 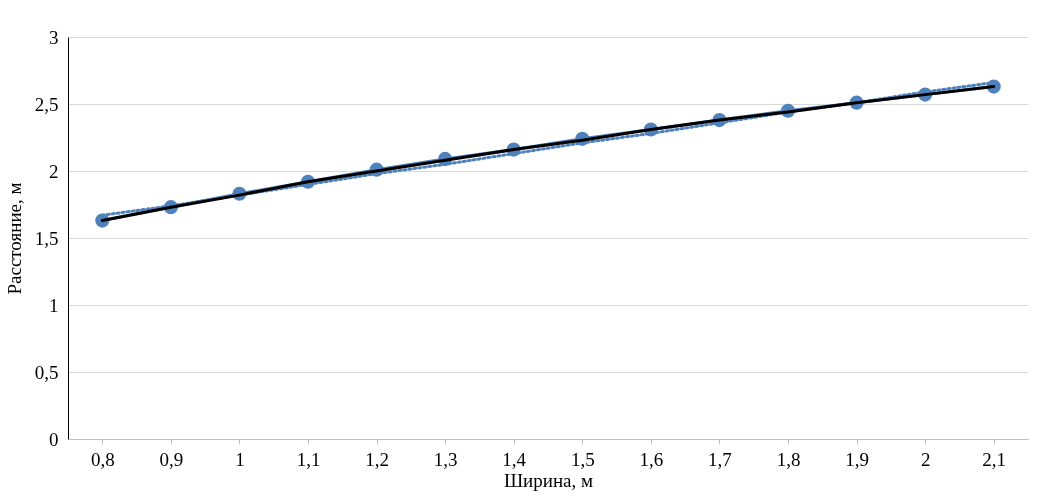 What do you see at coordinates (54, 171) in the screenshot?
I see `y-tick-label: 2` at bounding box center [54, 171].